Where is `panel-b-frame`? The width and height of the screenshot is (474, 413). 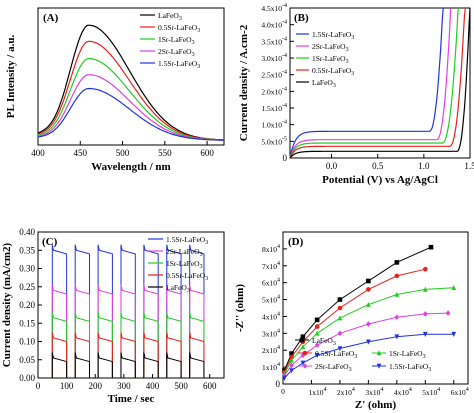
panel-b-frame is located at coordinates (380, 83).